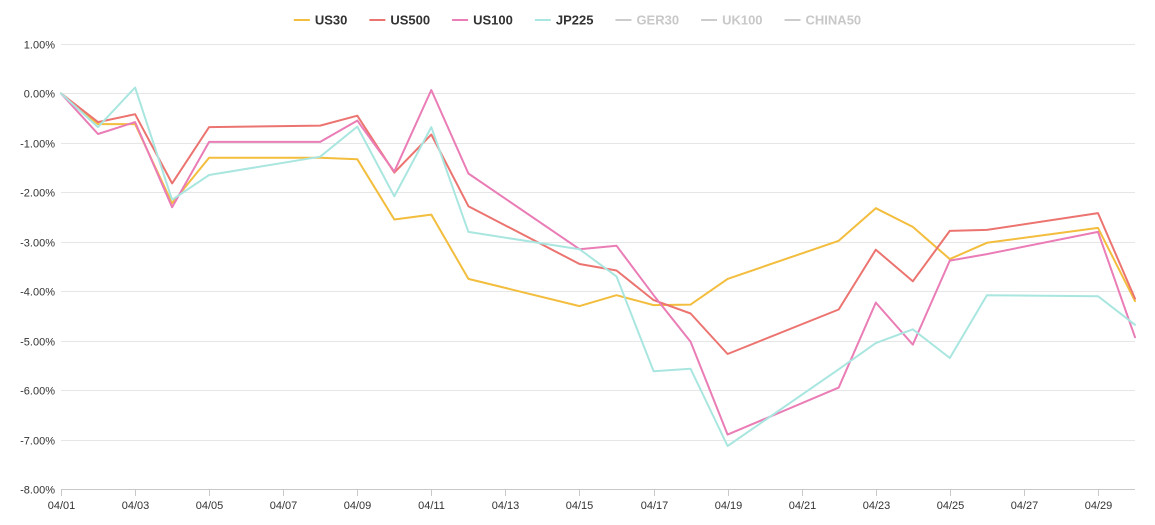  I want to click on y-tick-label: -1.00%, so click(37, 145).